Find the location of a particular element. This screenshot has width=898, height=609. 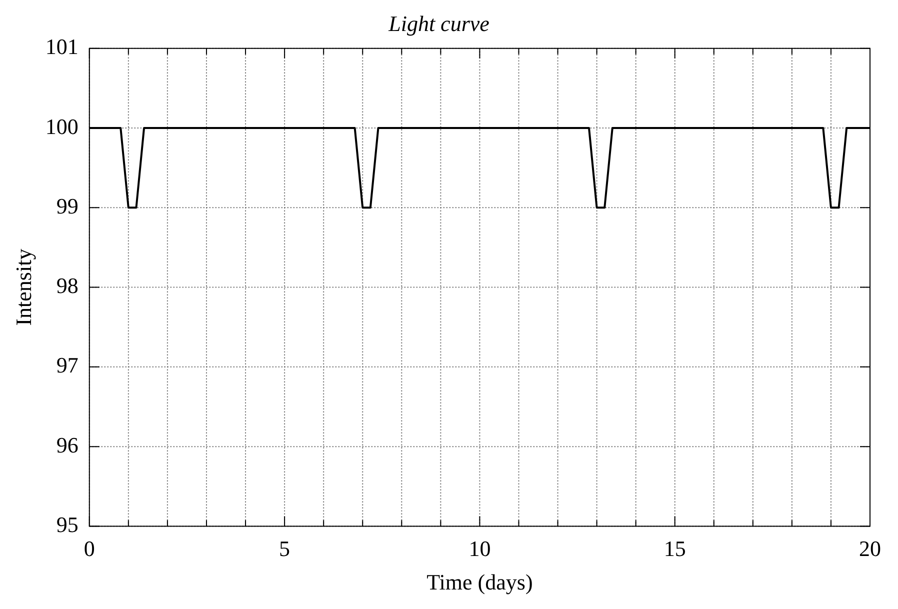

x-tick-label: 0 is located at coordinates (89, 549).